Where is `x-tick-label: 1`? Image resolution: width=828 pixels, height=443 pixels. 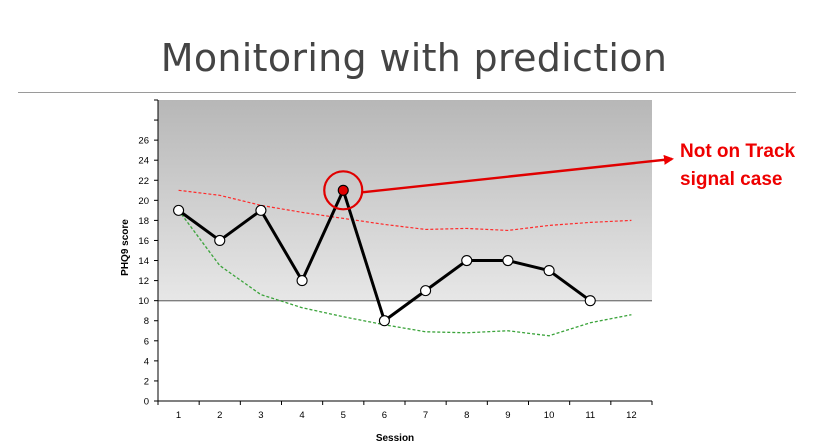
x-tick-label: 1 is located at coordinates (178, 415).